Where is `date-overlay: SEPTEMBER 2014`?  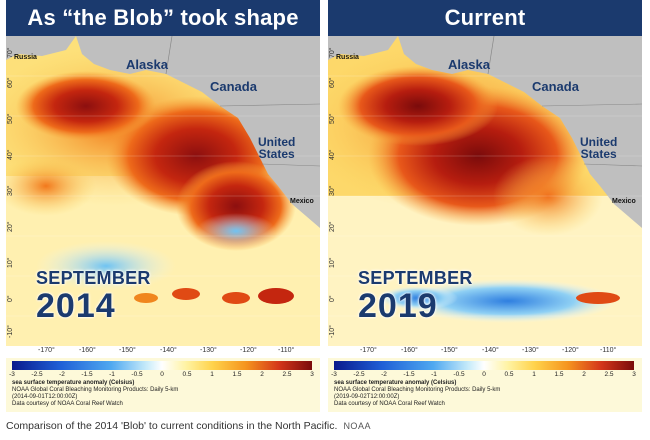 date-overlay: SEPTEMBER 2014 is located at coordinates (93, 295).